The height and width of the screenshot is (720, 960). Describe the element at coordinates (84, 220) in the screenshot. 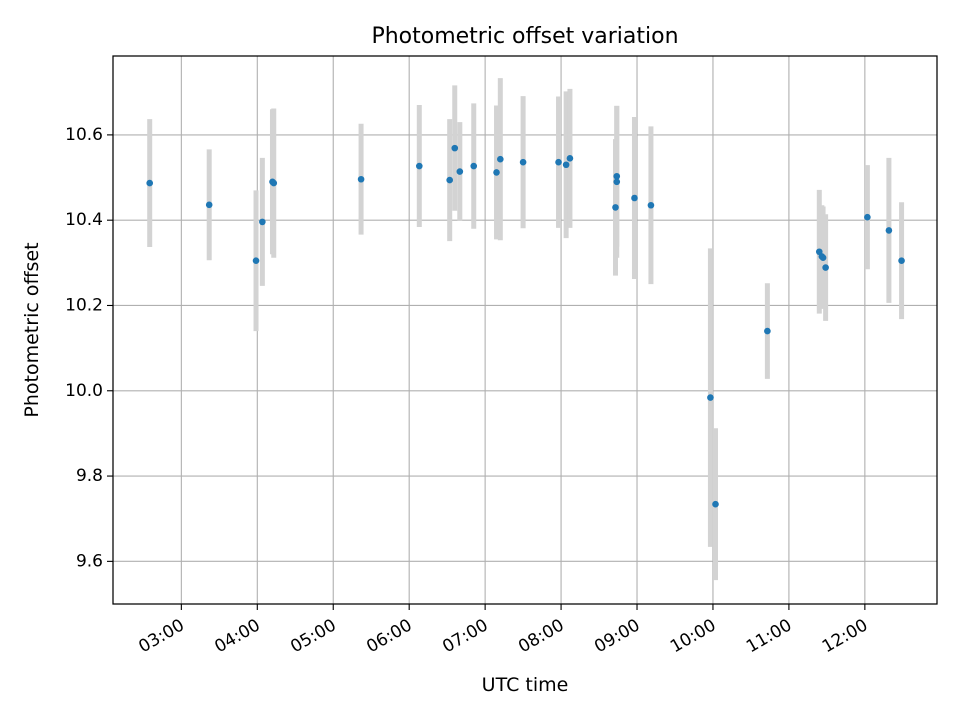

I see `y-tick-label: 10.4` at that location.